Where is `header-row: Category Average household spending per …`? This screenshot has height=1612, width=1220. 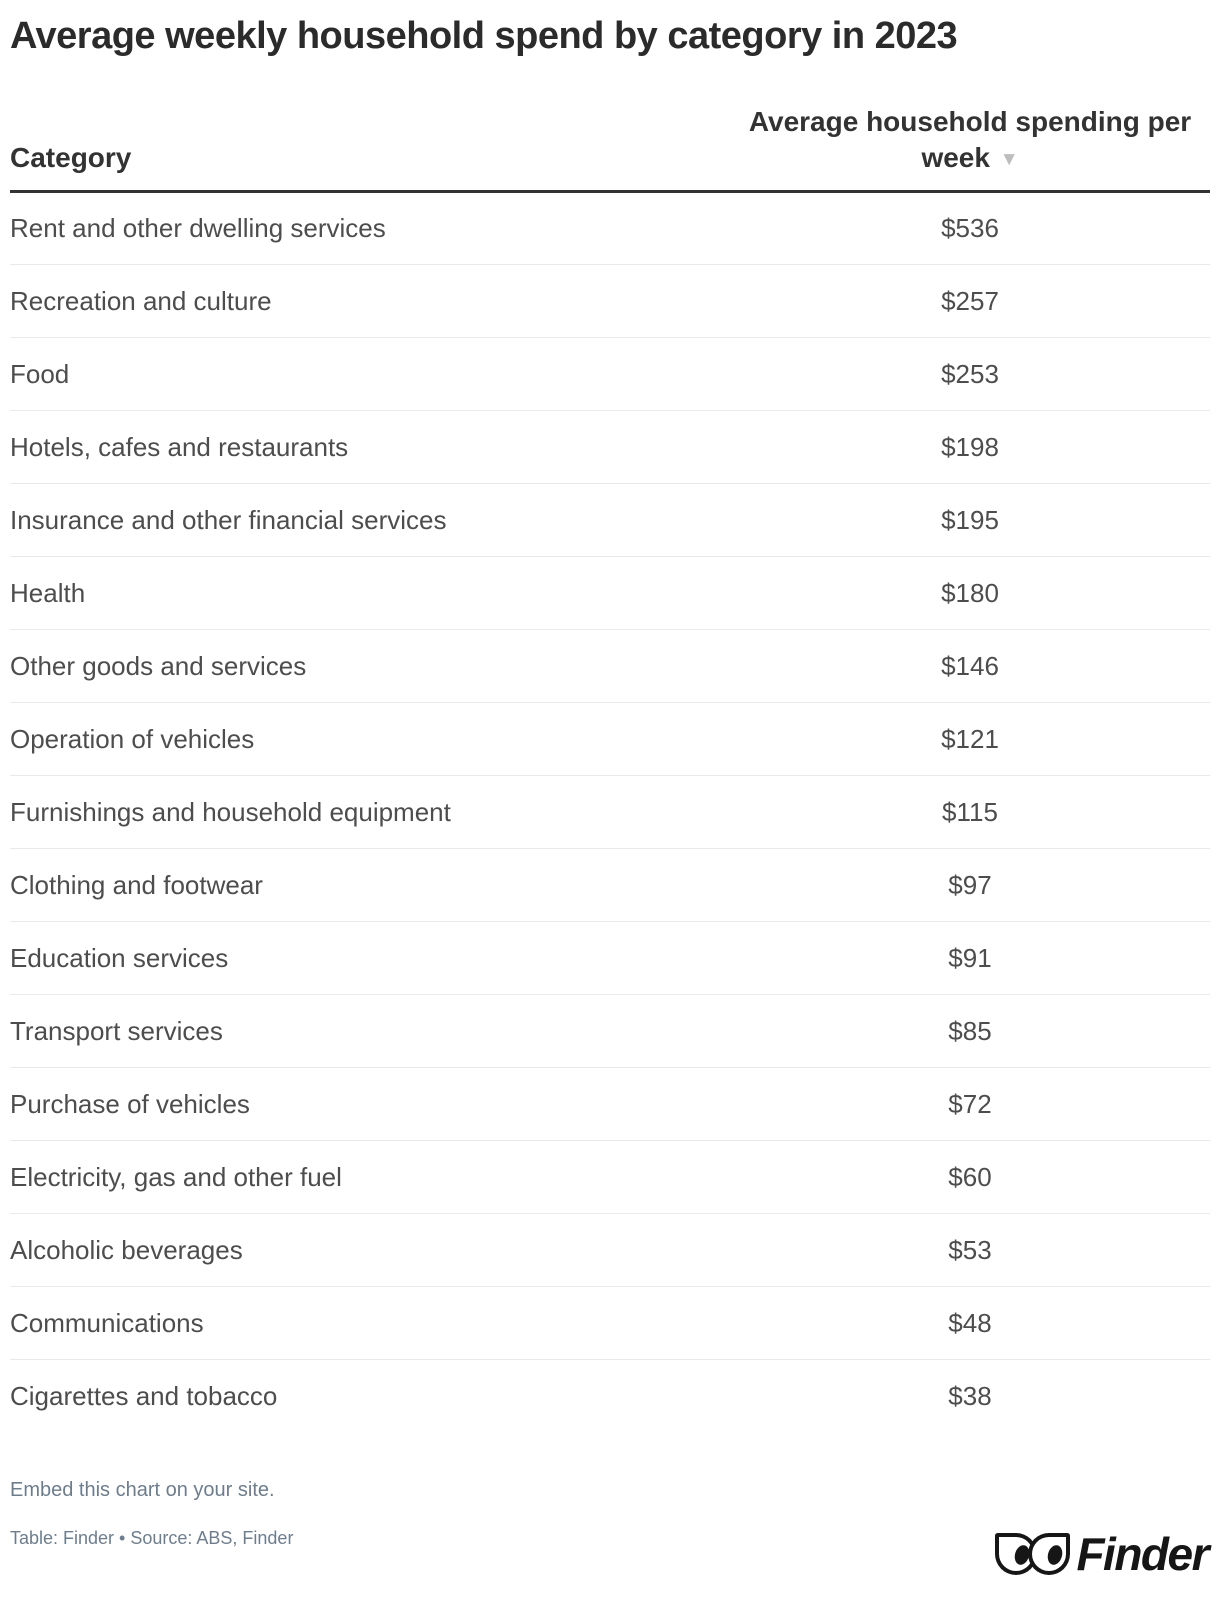
header-row: Category Average household spending per … is located at coordinates (610, 148).